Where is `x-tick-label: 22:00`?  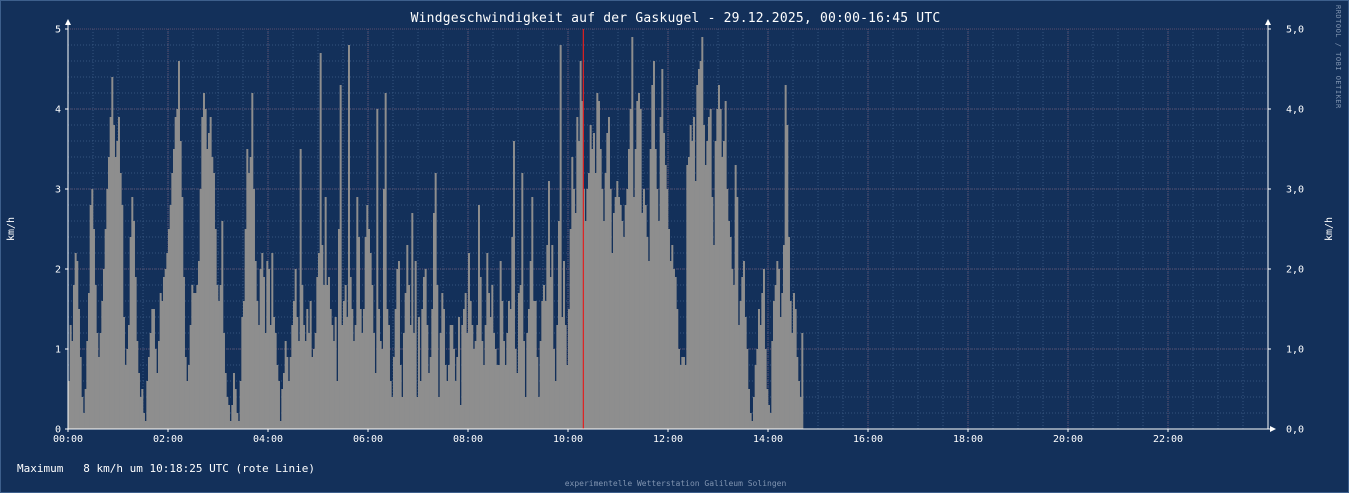 x-tick-label: 22:00 is located at coordinates (1168, 439).